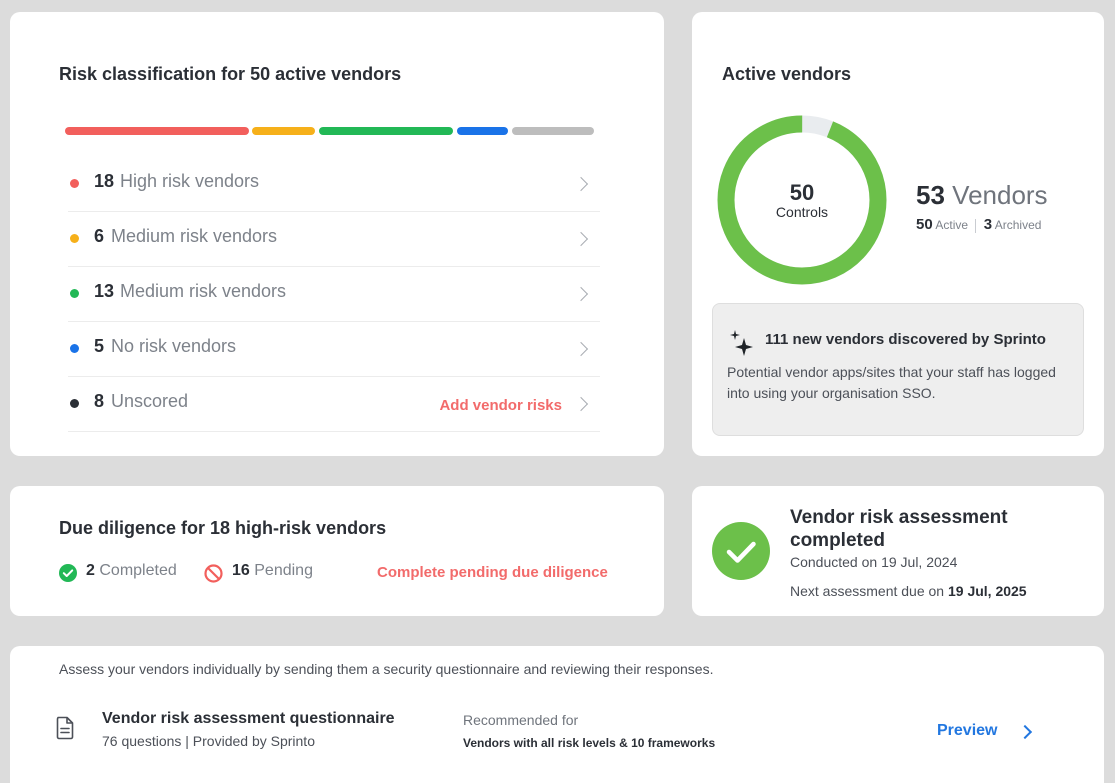 This screenshot has width=1115, height=783. What do you see at coordinates (90, 570) in the screenshot?
I see `completed-count: 2` at bounding box center [90, 570].